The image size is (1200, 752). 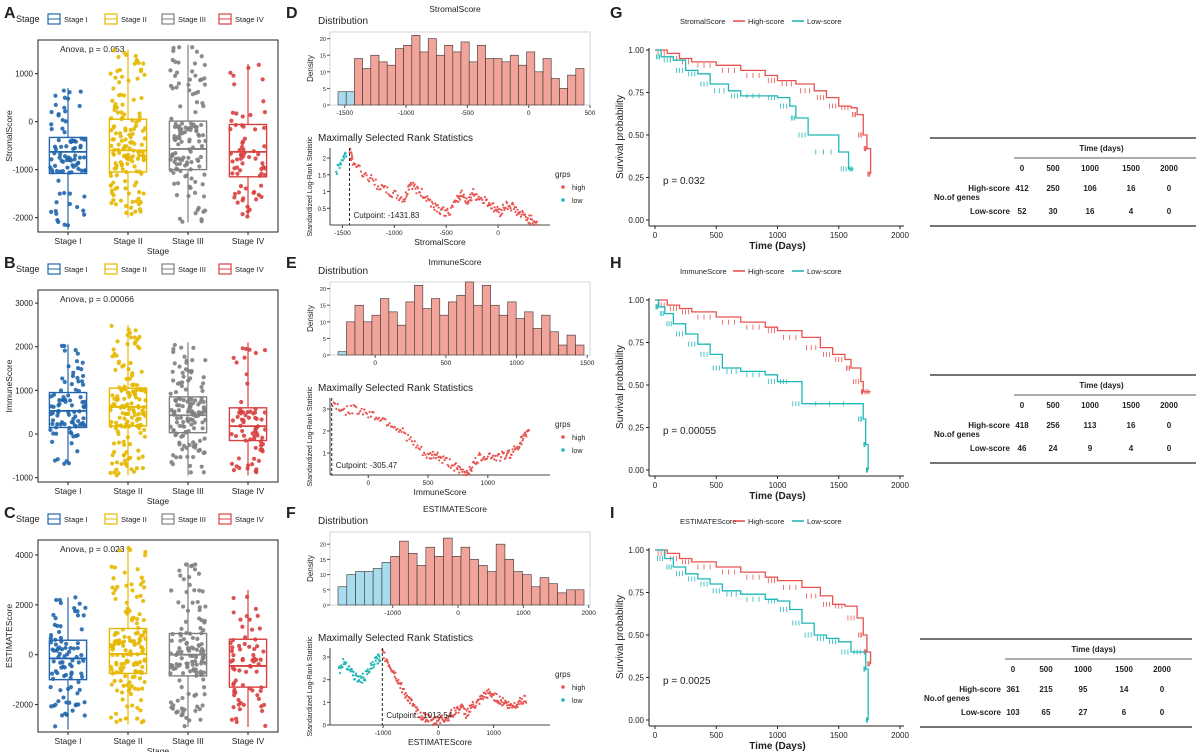 What do you see at coordinates (563, 450) in the screenshot?
I see `legend-key-low` at bounding box center [563, 450].